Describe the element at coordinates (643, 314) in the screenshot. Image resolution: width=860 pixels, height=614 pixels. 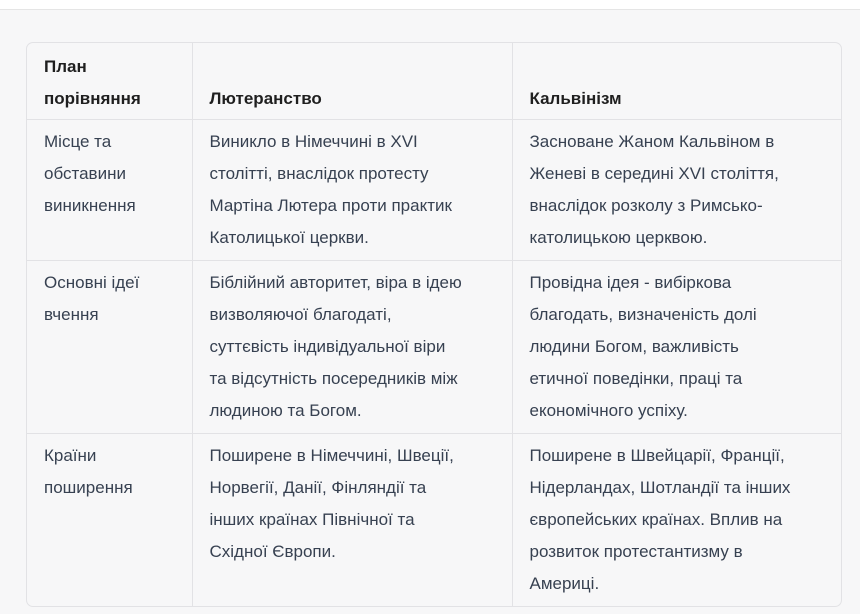
I see `cell-text-line: благодать, визначеність долі` at that location.